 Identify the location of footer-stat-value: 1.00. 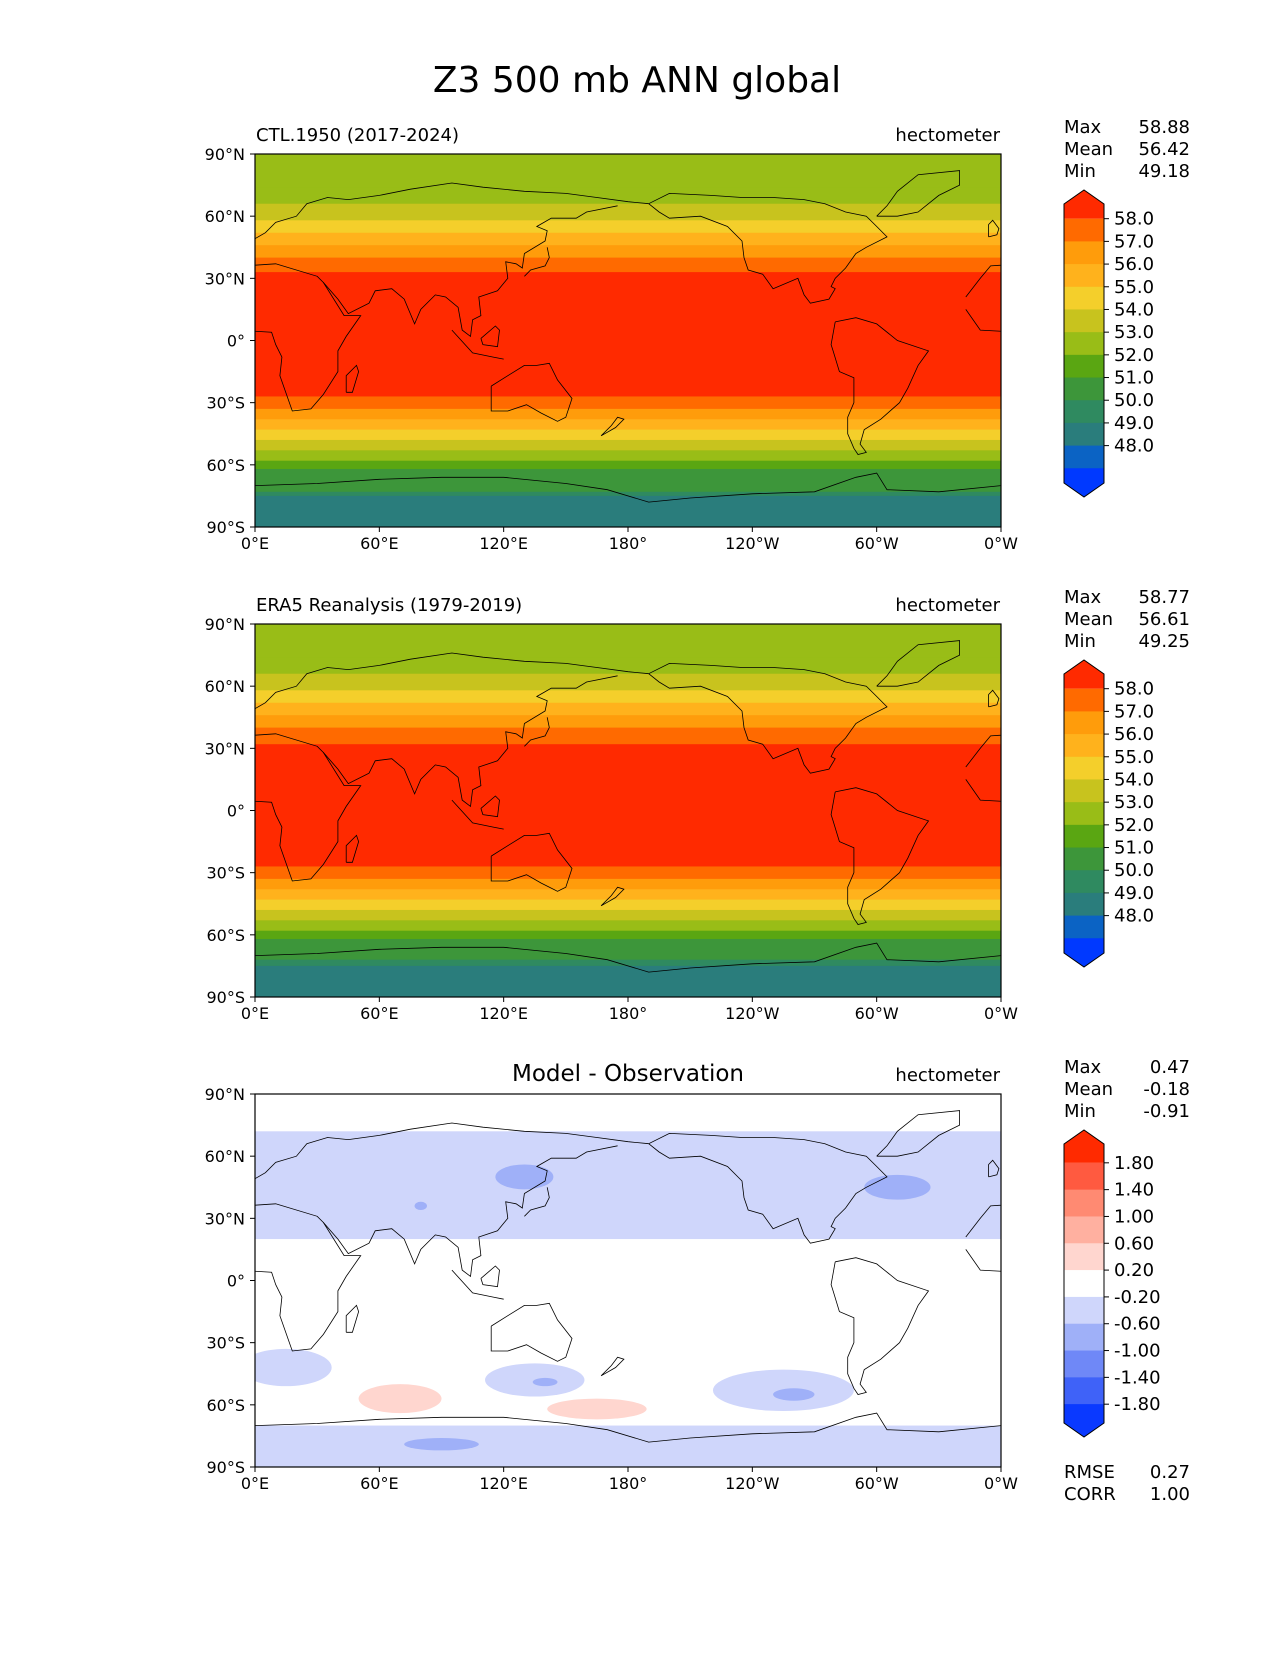
(1170, 1494).